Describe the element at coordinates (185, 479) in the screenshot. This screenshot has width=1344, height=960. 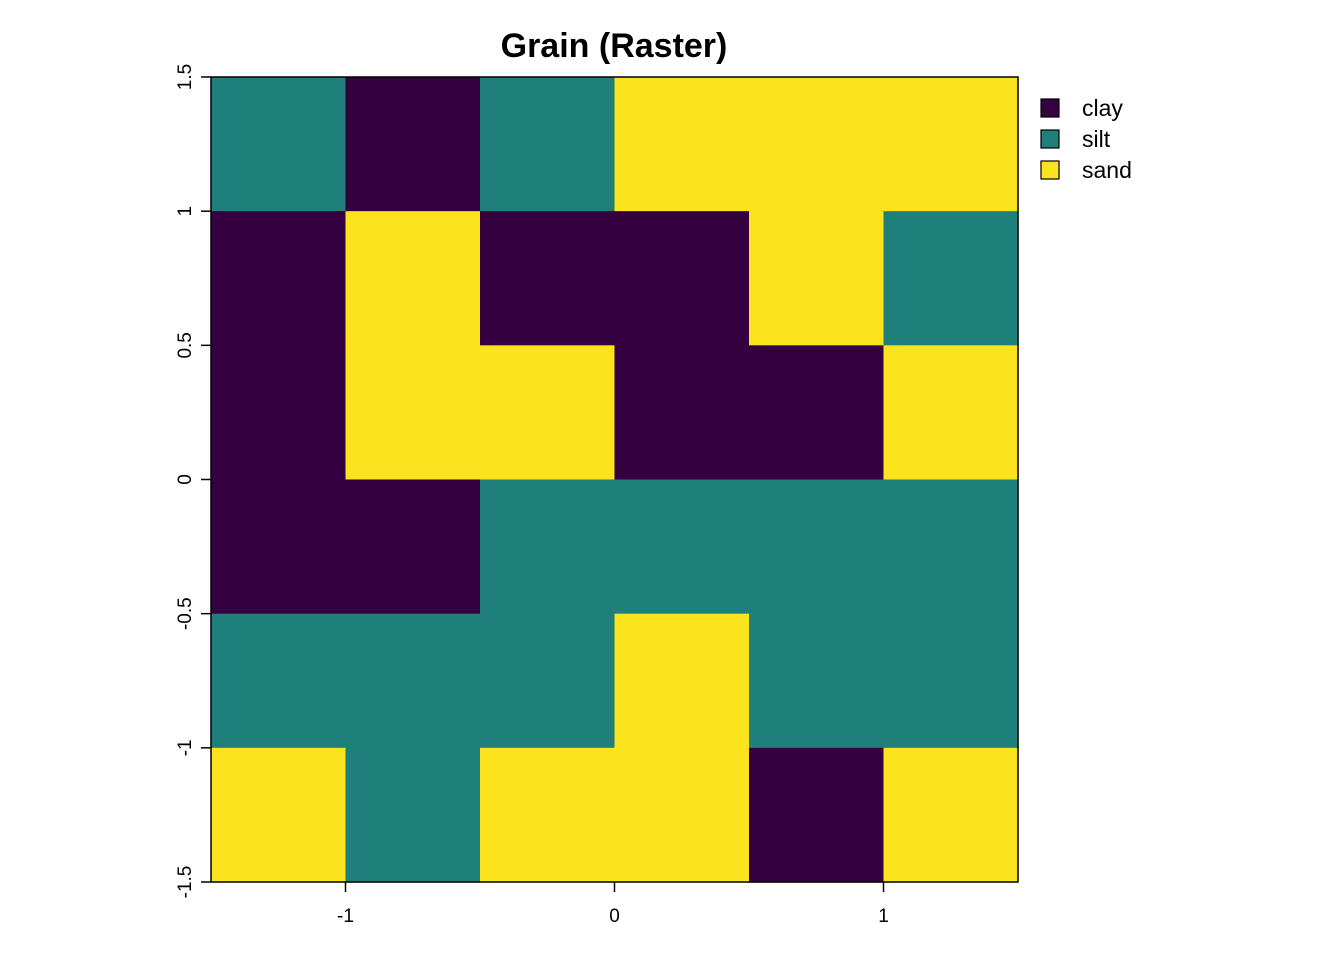
I see `y-tick-label: 0` at that location.